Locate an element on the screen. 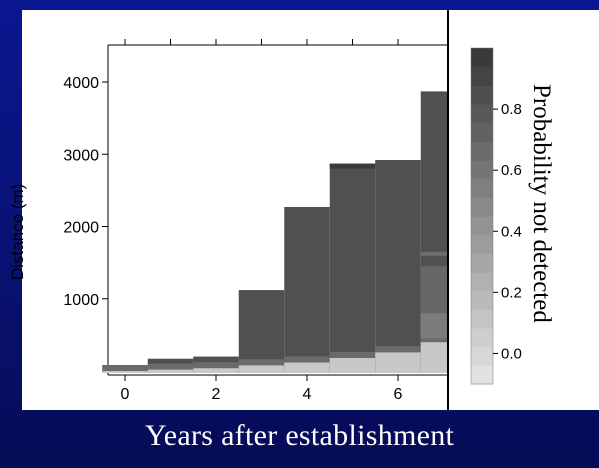 This screenshot has width=599, height=468. x-tick-label: 0 is located at coordinates (125, 394).